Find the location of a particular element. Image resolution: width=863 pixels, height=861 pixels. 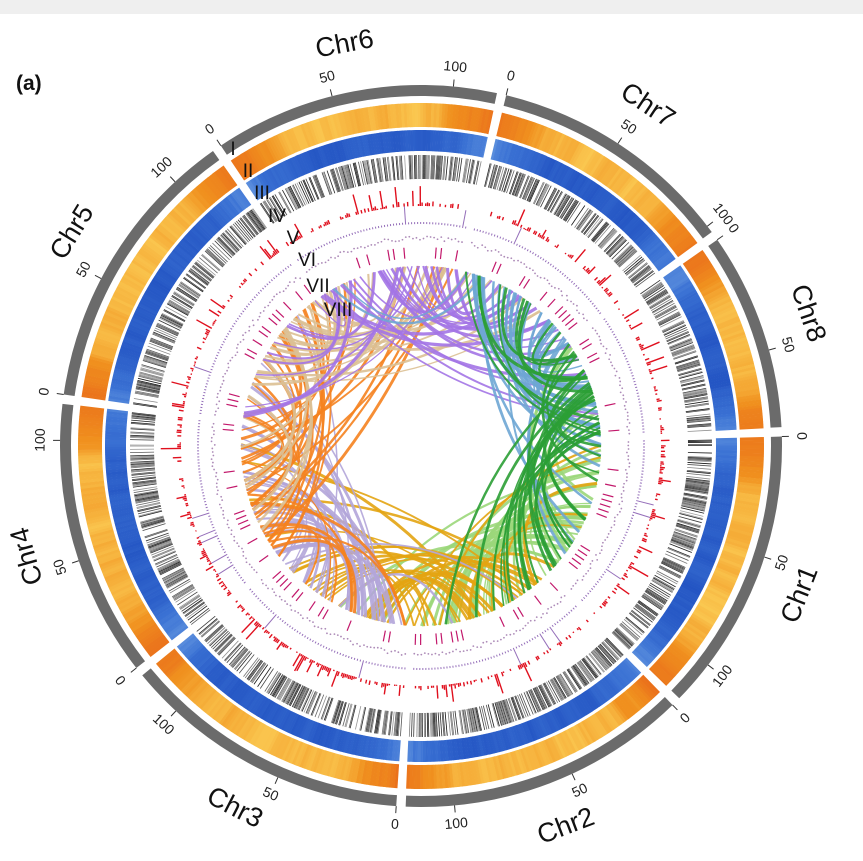

tick-mark is located at coordinates (331, 93).